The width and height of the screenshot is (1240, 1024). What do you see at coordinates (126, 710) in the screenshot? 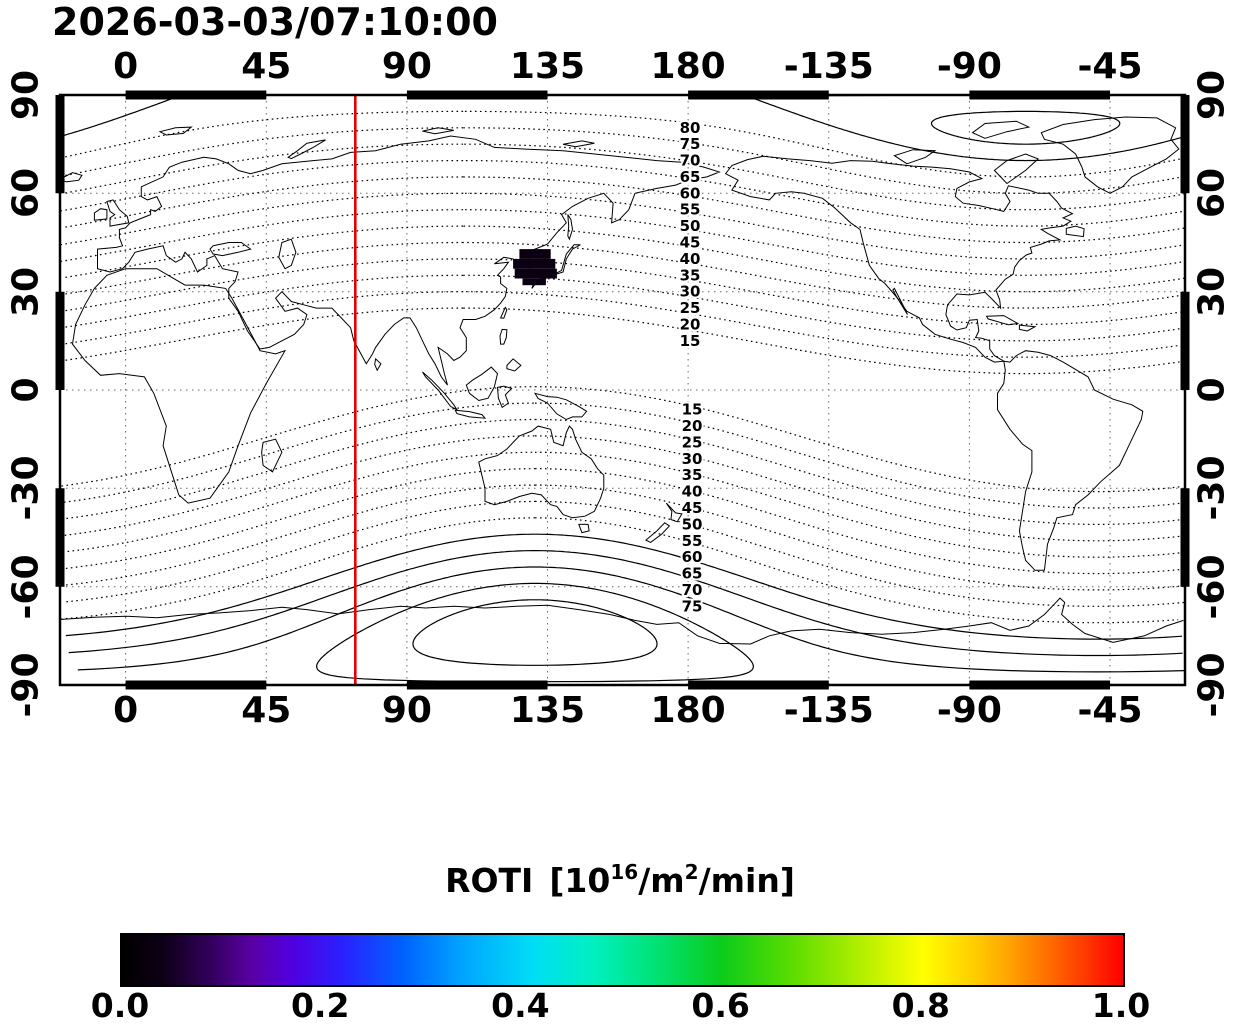
I see `lon-tick-label-bottom: 0` at bounding box center [126, 710].